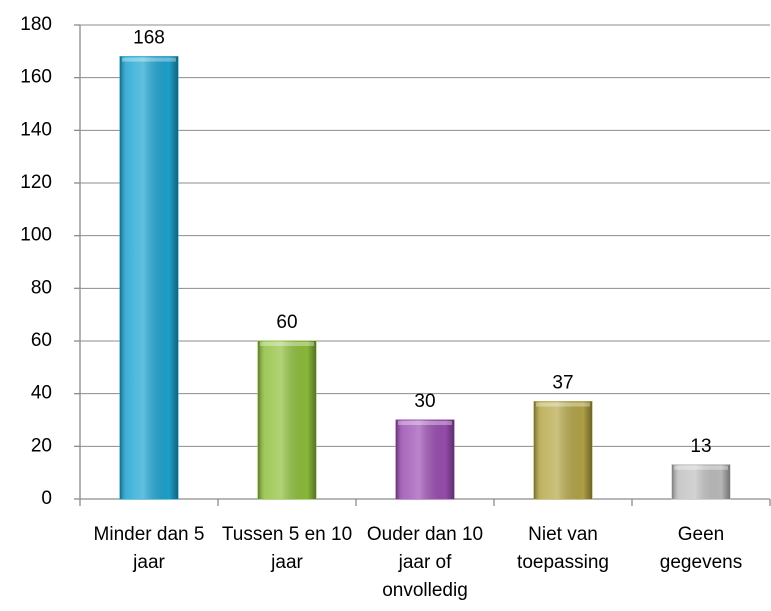 This screenshot has width=771, height=611. I want to click on y-tick-label: 140, so click(36, 129).